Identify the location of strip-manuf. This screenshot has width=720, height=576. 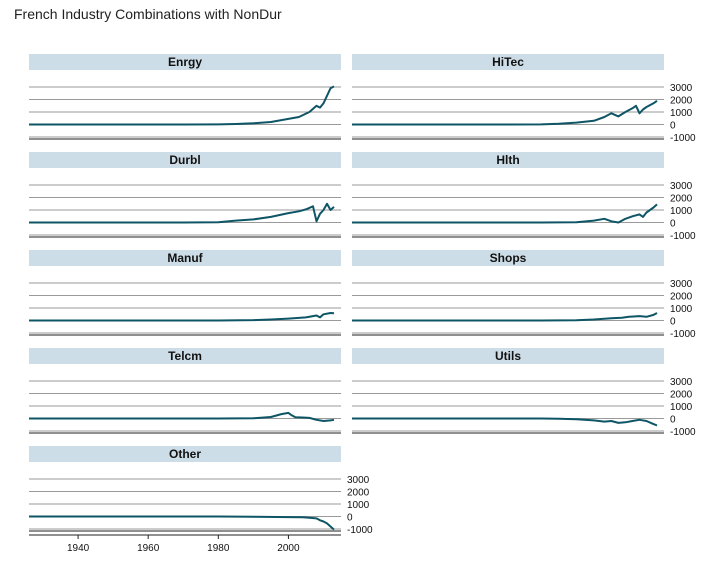
(185, 258).